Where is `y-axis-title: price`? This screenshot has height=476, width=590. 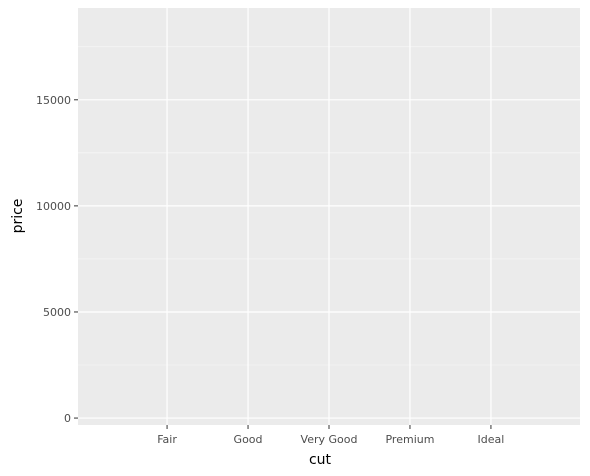 y-axis-title: price is located at coordinates (18, 216).